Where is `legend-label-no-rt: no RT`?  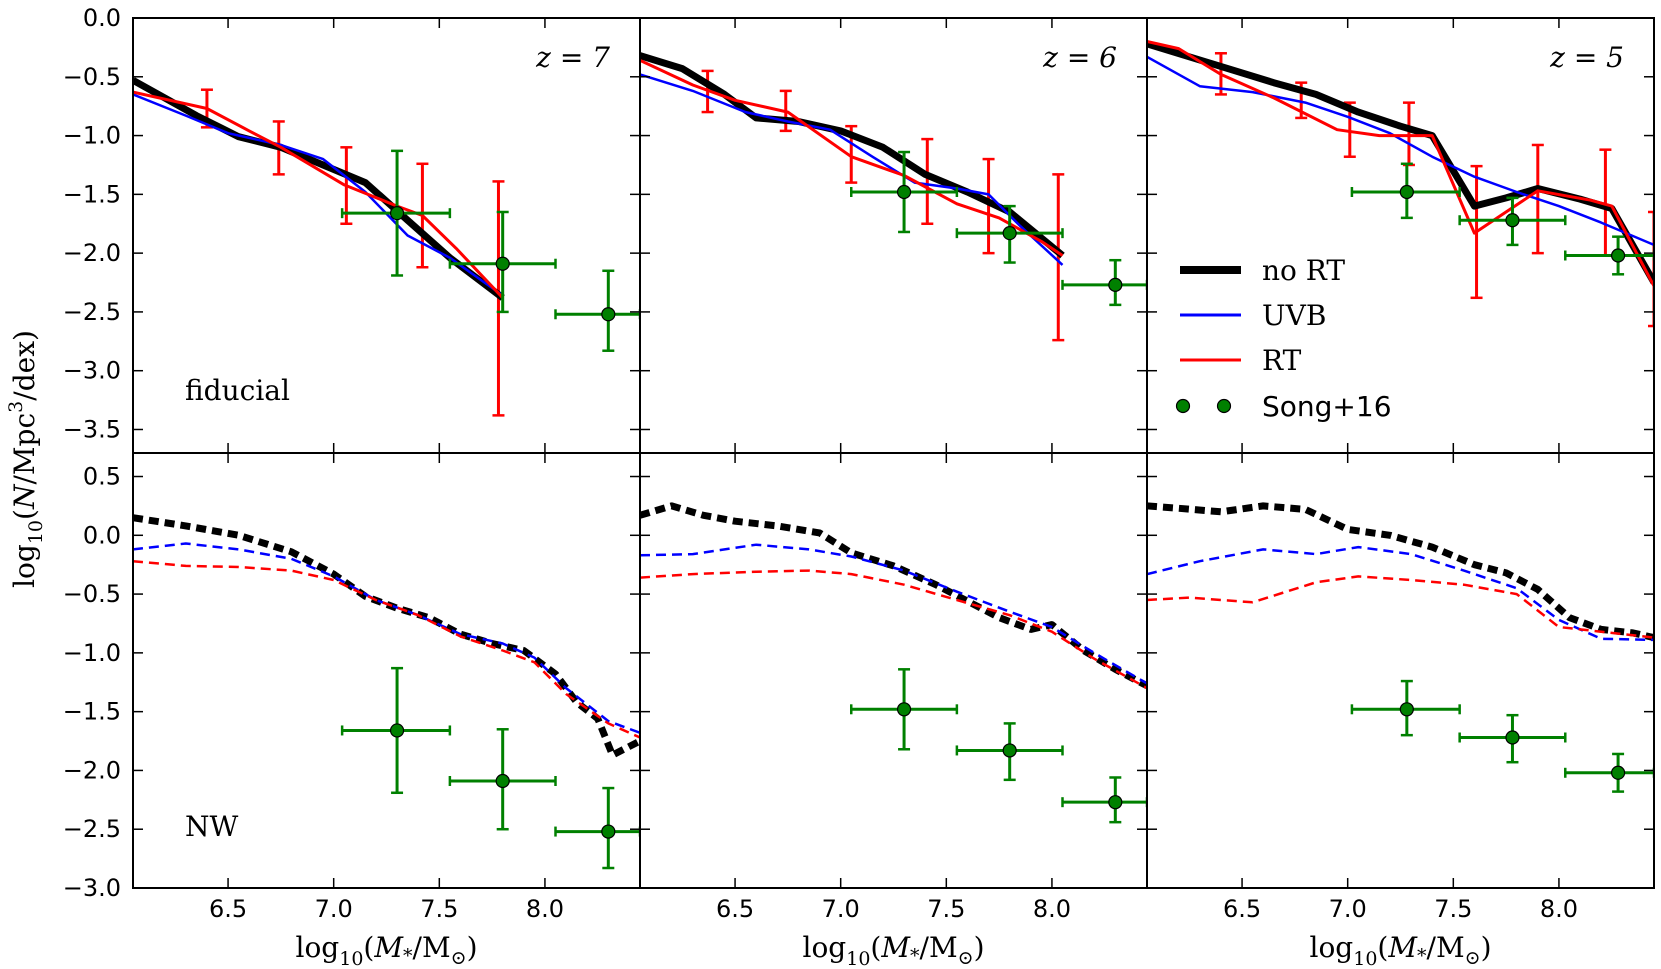 legend-label-no-rt: no RT is located at coordinates (1303, 270).